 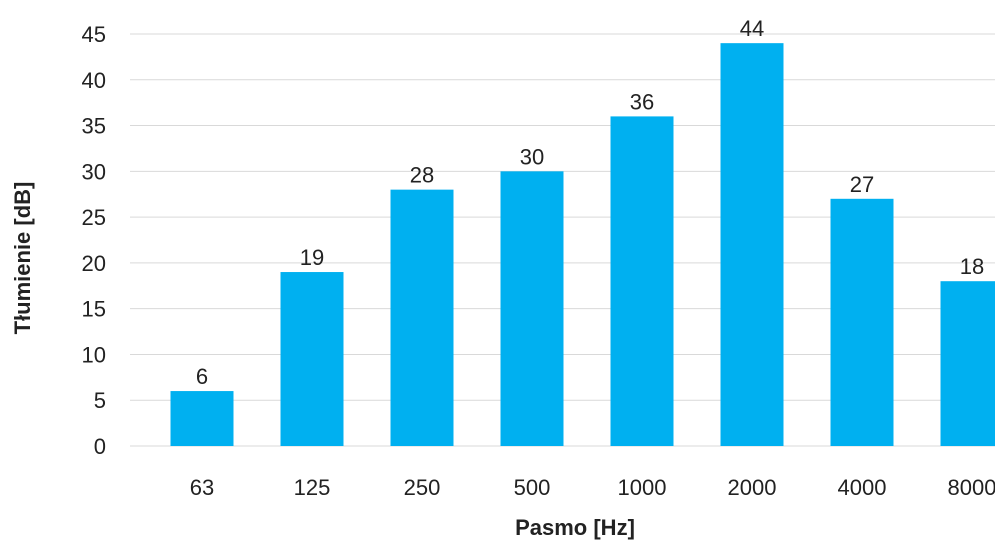 What do you see at coordinates (100, 446) in the screenshot?
I see `y-tick-label: 0` at bounding box center [100, 446].